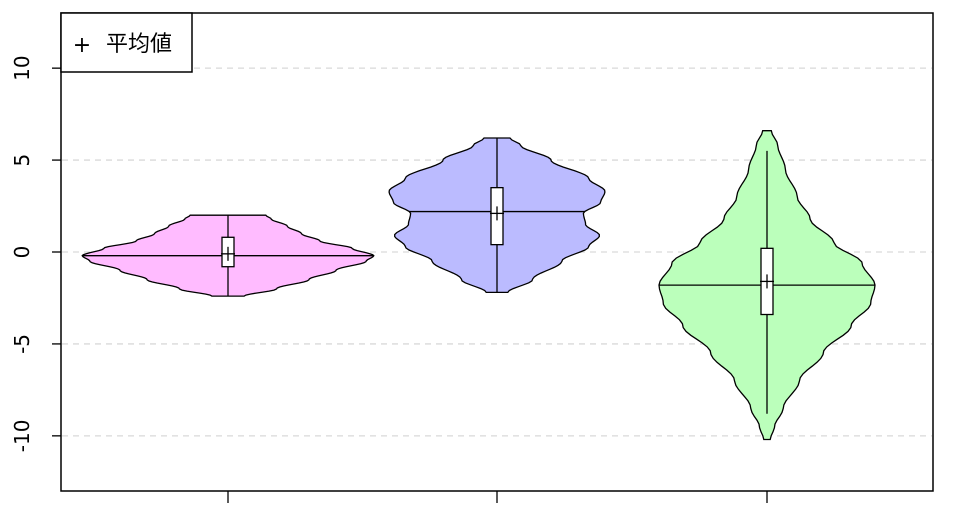 This screenshot has width=955, height=514. I want to click on legend-label: 平均値, so click(139, 44).